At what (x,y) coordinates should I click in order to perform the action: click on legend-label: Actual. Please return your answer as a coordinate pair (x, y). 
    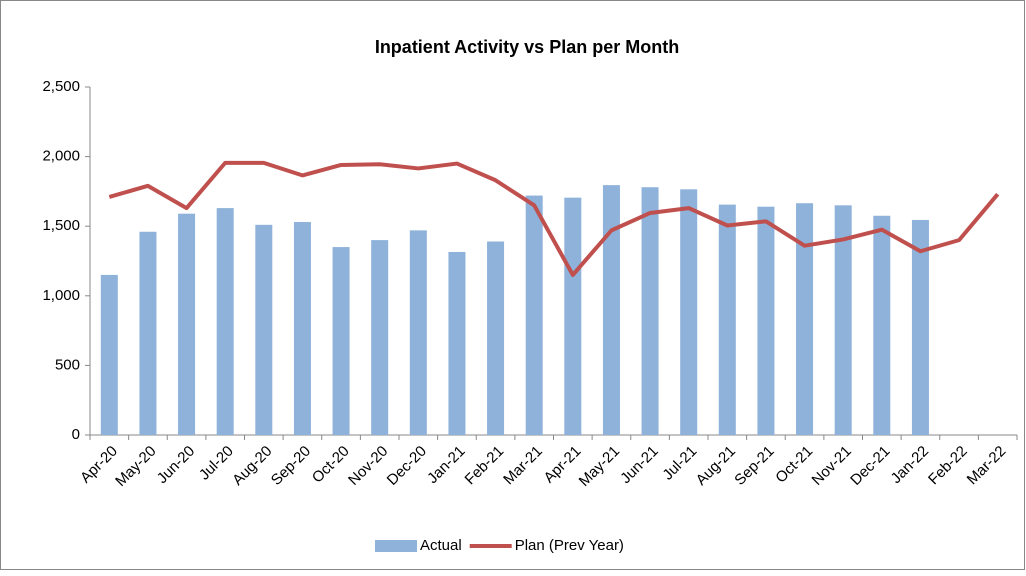
    Looking at the image, I should click on (441, 545).